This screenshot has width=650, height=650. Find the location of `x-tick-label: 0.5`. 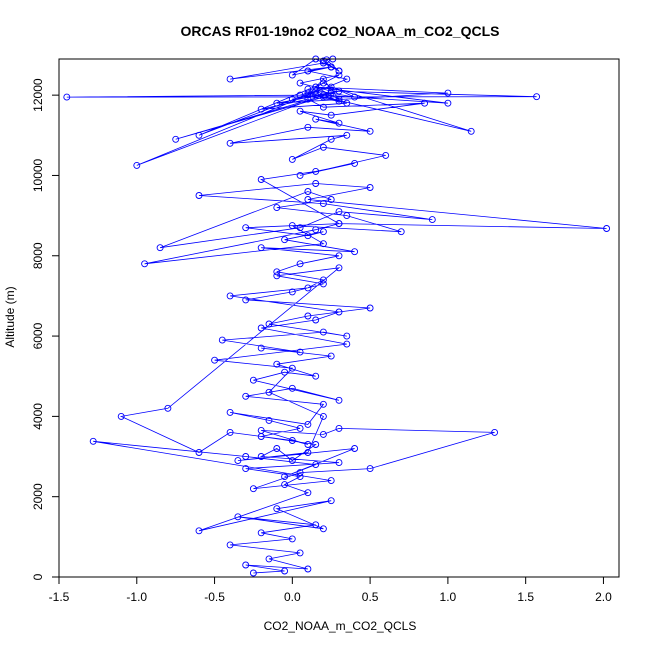

x-tick-label: 0.5 is located at coordinates (370, 597).